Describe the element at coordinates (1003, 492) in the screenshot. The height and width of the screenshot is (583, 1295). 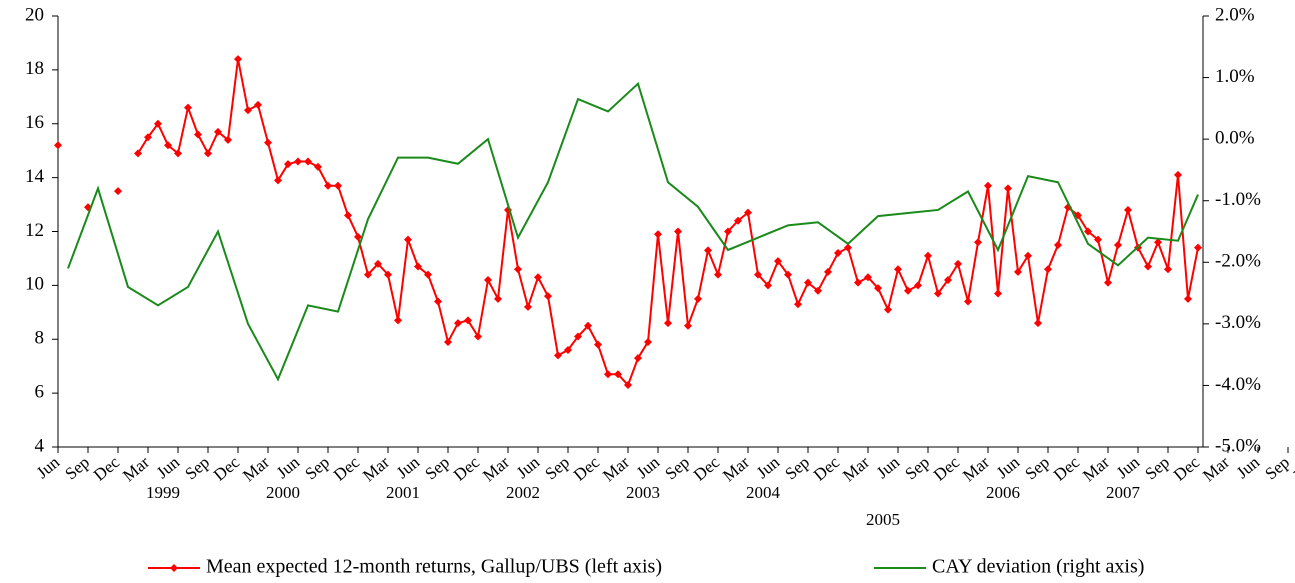
I see `year-label: 2006` at that location.